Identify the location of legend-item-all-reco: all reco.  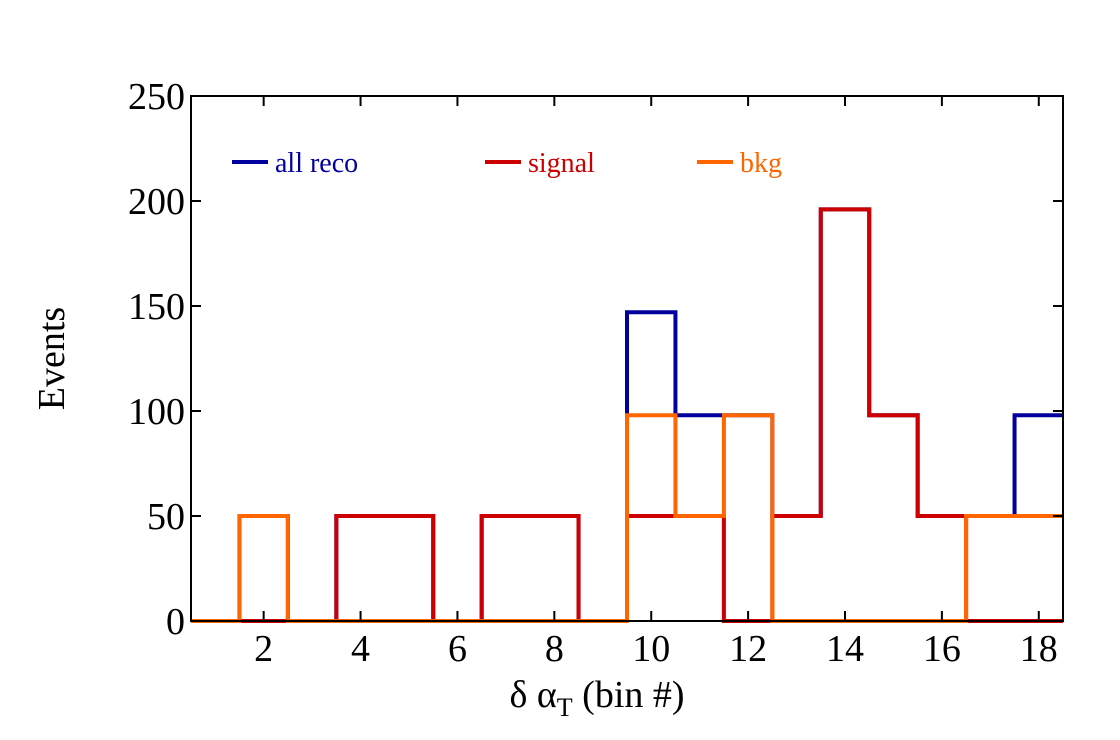
(295, 163).